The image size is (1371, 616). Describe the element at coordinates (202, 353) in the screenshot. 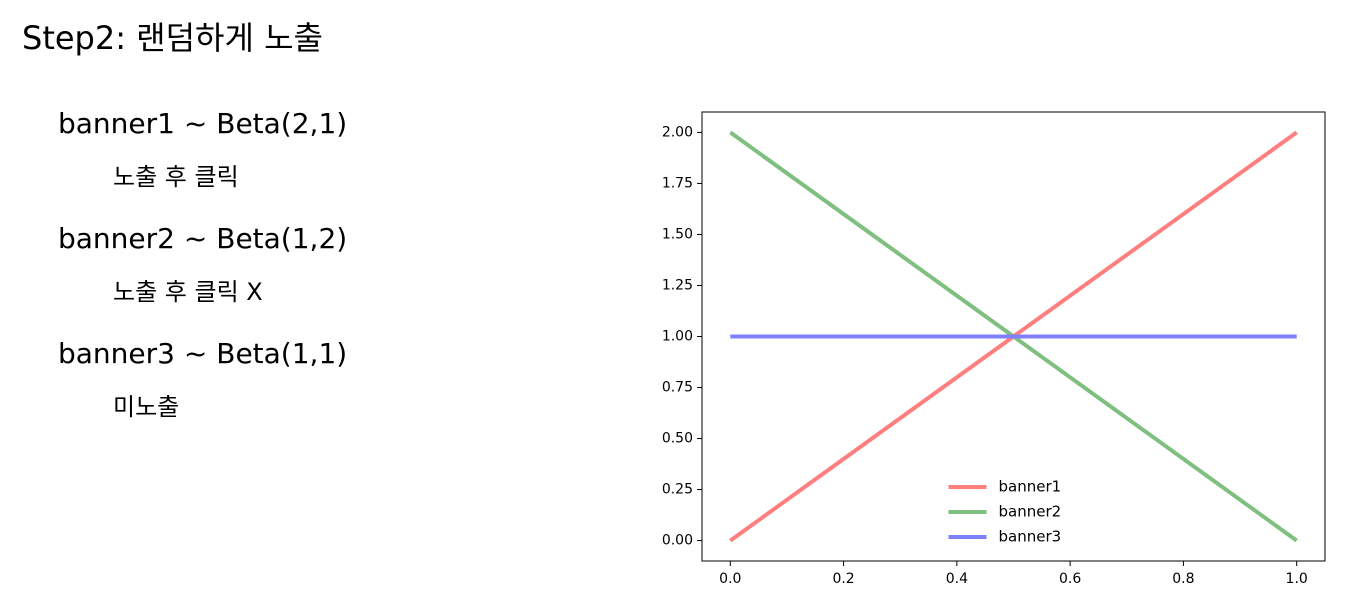

I see `item-label: banner3 ~ Beta(1,1)` at that location.